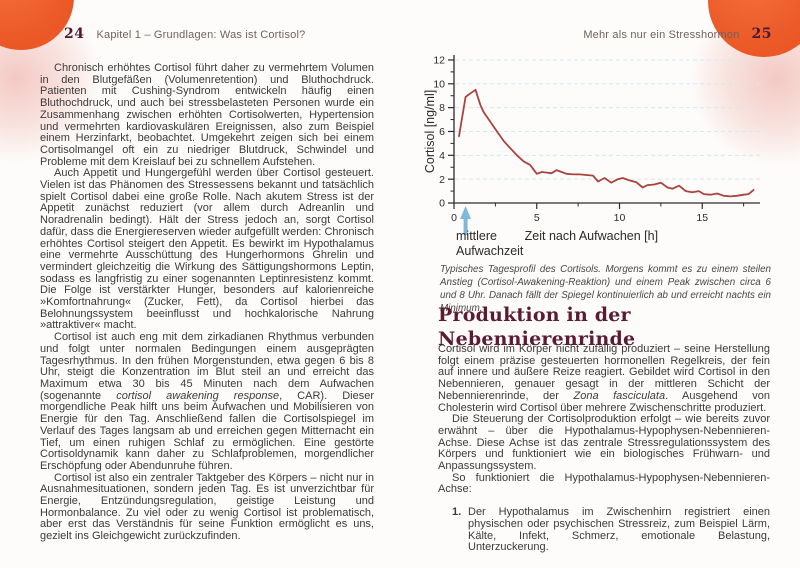 Image resolution: width=800 pixels, height=568 pixels. What do you see at coordinates (606, 143) in the screenshot?
I see `cortisol-curve` at bounding box center [606, 143].